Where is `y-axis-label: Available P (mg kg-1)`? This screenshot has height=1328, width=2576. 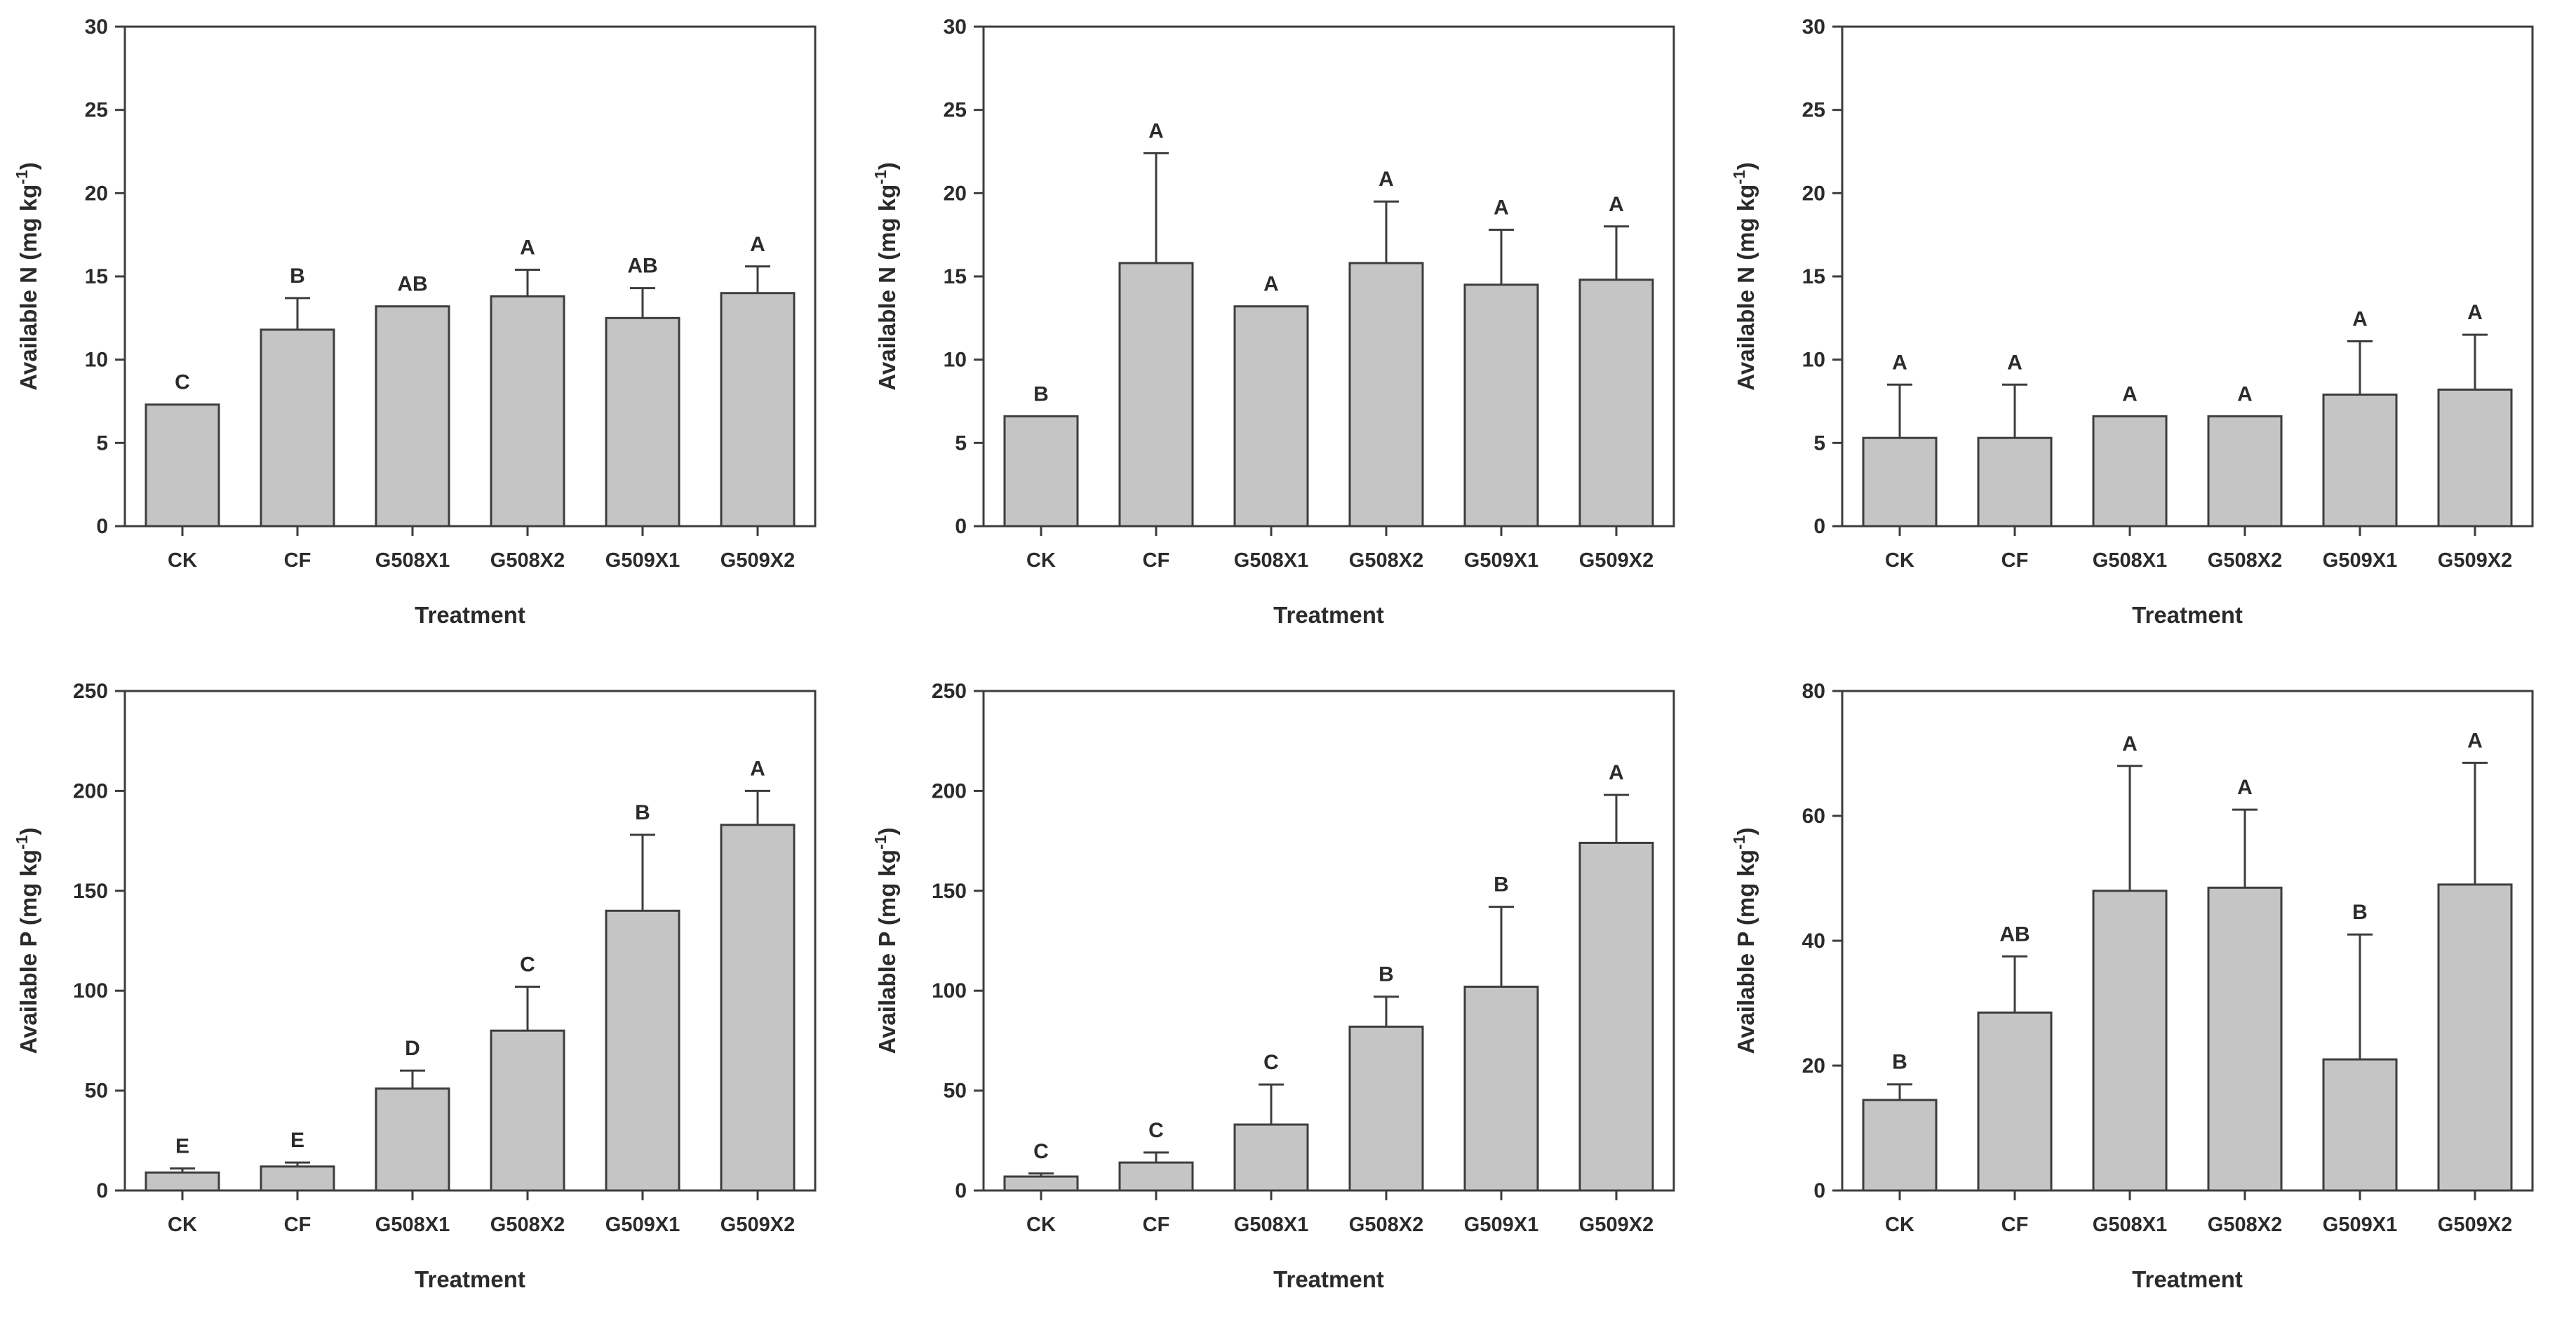 y-axis-label: Available P (mg kg-1) is located at coordinates (1744, 940).